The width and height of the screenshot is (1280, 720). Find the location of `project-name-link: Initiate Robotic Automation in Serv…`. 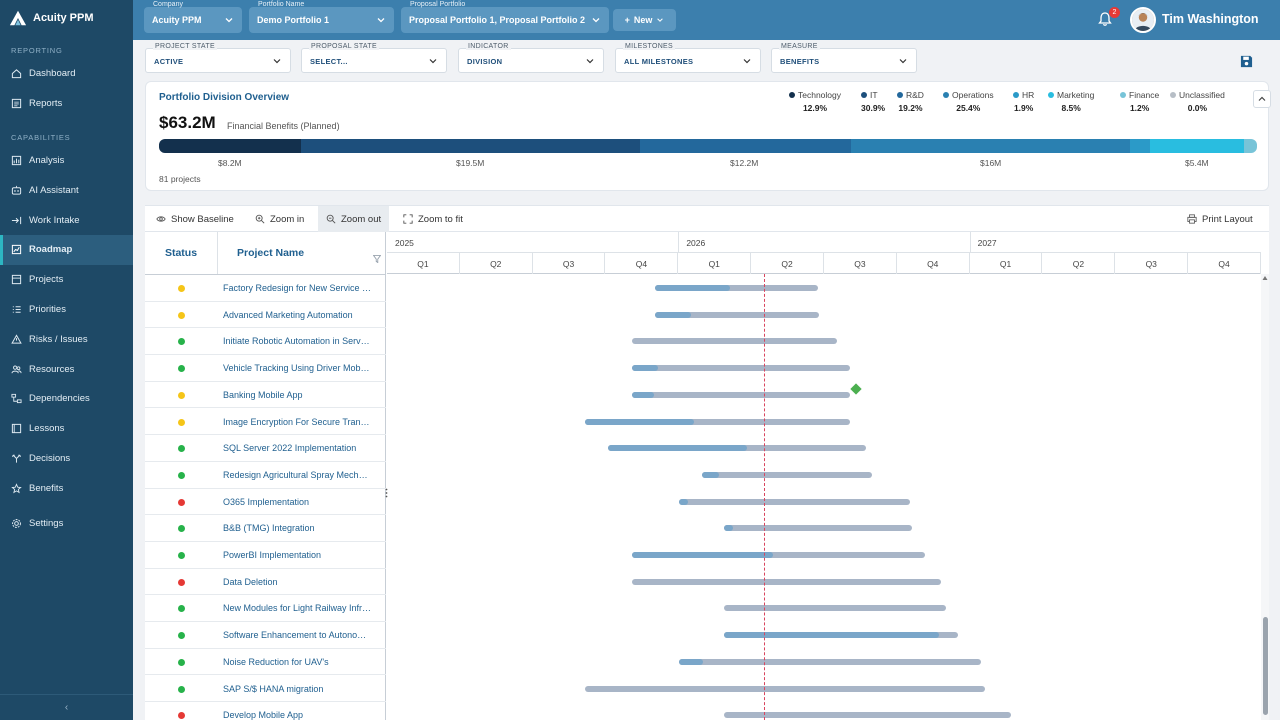

project-name-link: Initiate Robotic Automation in Serv… is located at coordinates (296, 341).